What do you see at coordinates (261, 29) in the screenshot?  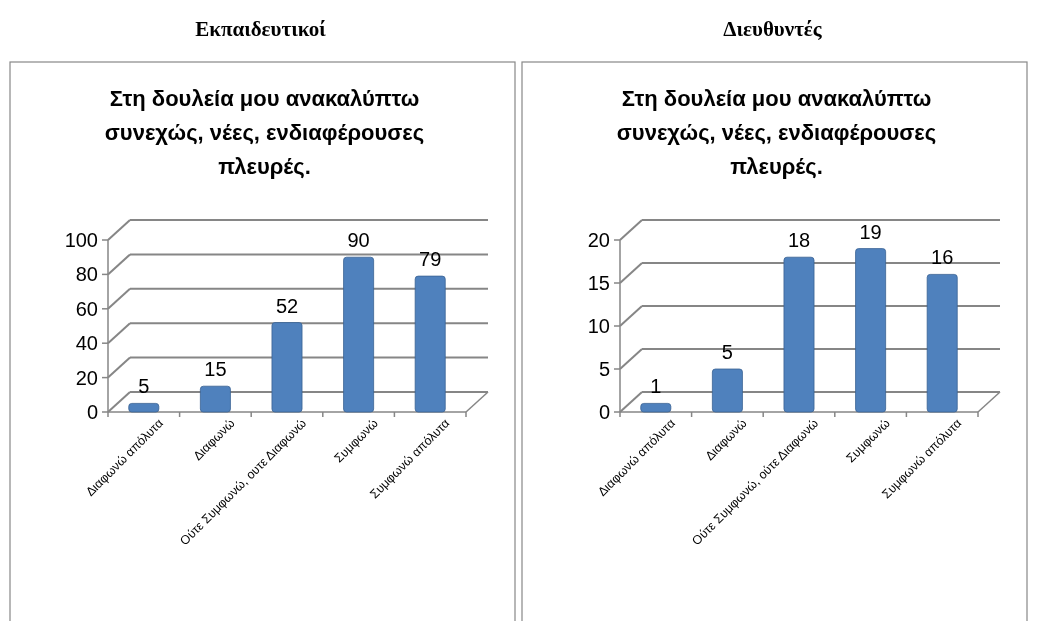 I see `chart-title: Εκπαιδευτικοί` at bounding box center [261, 29].